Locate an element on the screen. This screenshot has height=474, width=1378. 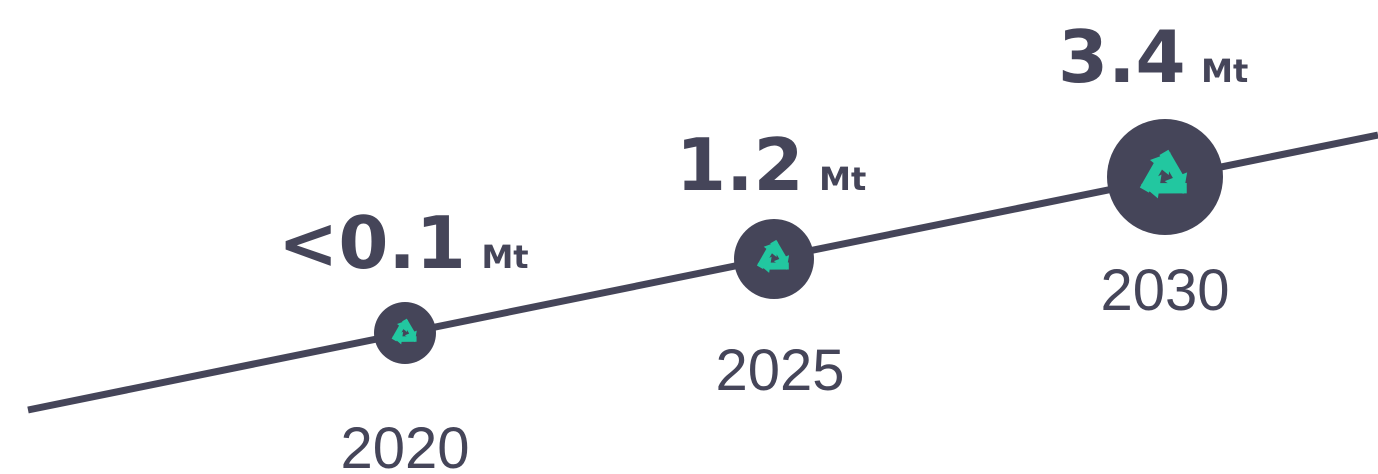
milestone-year: 2030 is located at coordinates (1164, 290).